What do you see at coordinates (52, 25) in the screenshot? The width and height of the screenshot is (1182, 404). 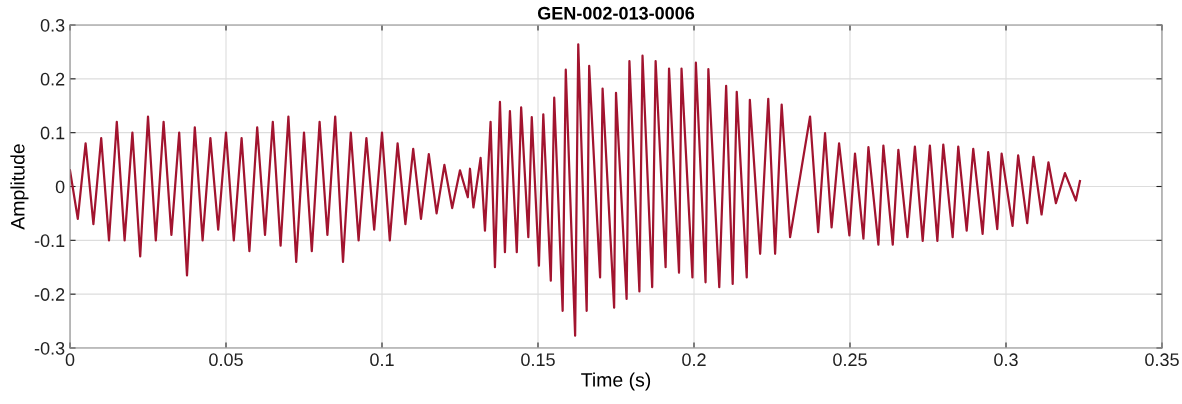 I see `y-tick-label: 0.3` at bounding box center [52, 25].